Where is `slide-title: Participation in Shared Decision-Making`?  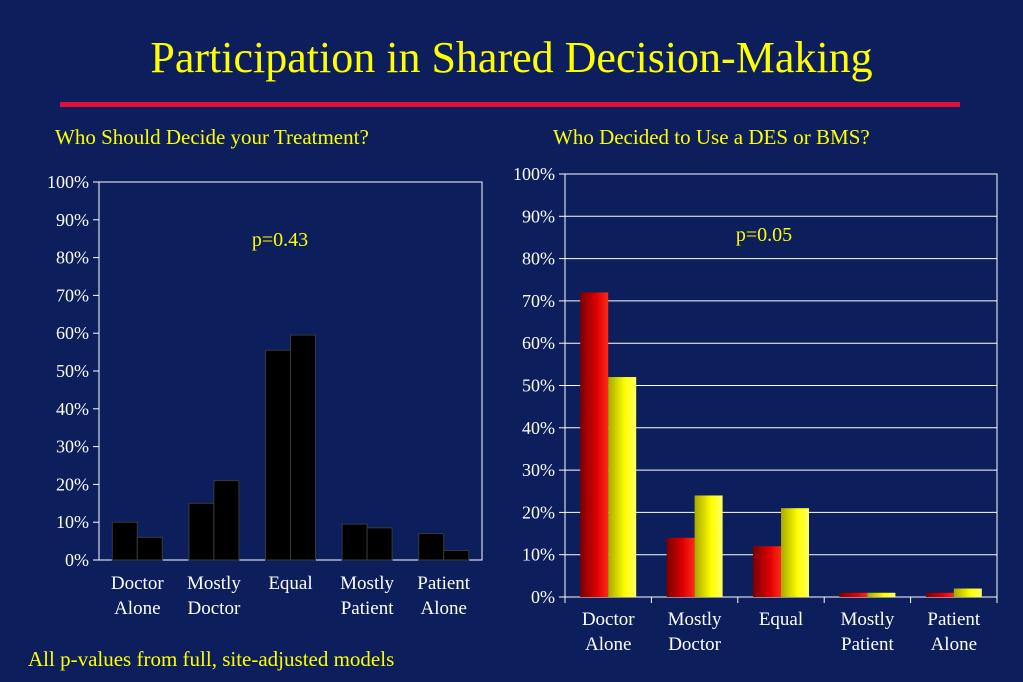
slide-title: Participation in Shared Decision-Making is located at coordinates (511, 57).